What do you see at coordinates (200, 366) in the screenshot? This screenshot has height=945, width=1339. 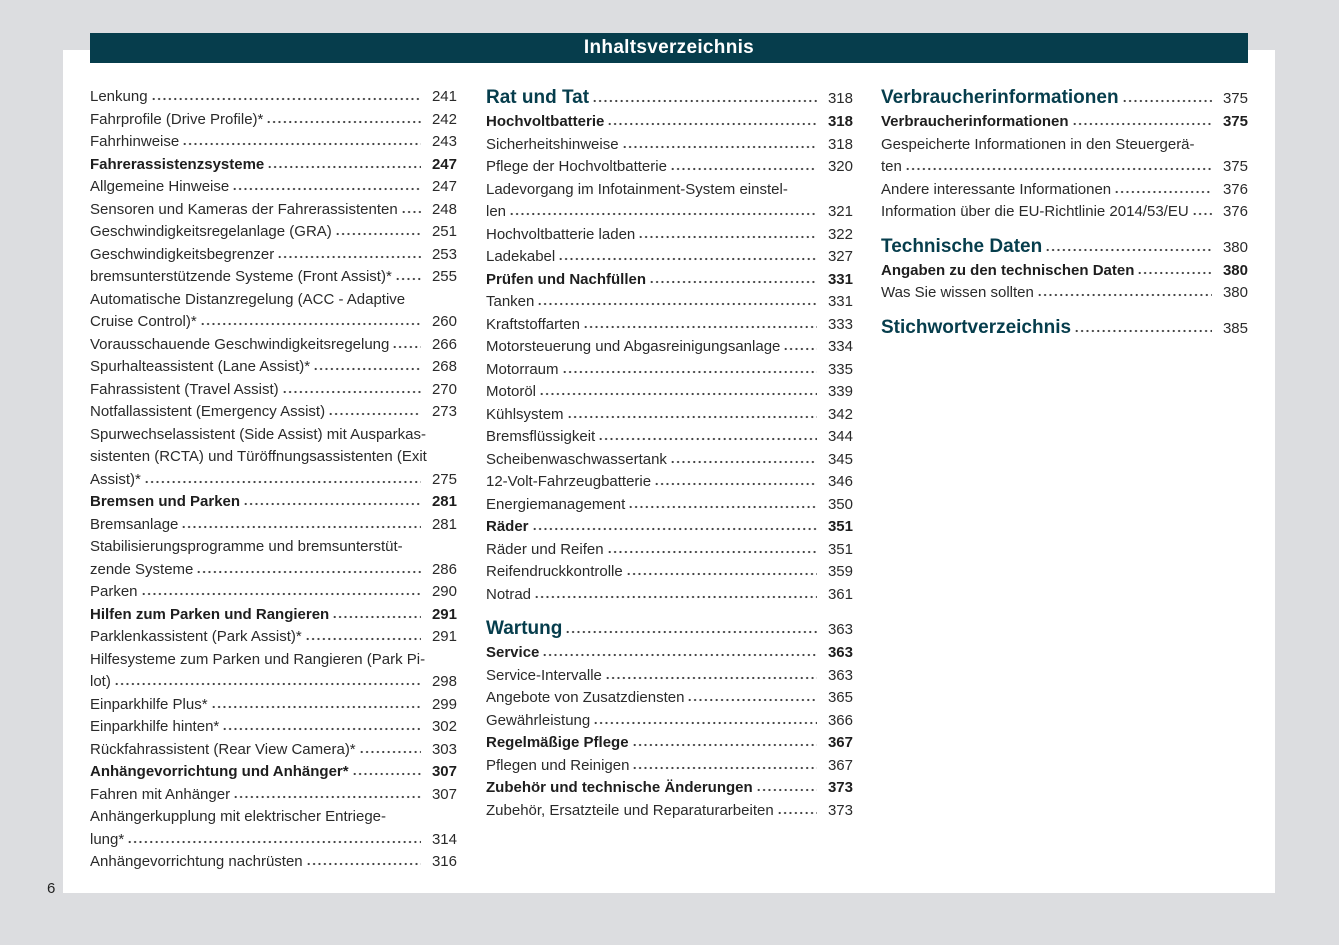 I see `toc-entry-text: Spurhalteassistent (Lane Assist)*` at bounding box center [200, 366].